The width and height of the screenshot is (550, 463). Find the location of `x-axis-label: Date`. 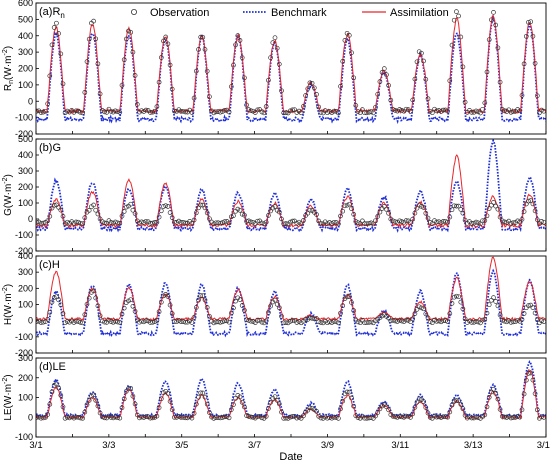

x-axis-label: Date is located at coordinates (290, 457).